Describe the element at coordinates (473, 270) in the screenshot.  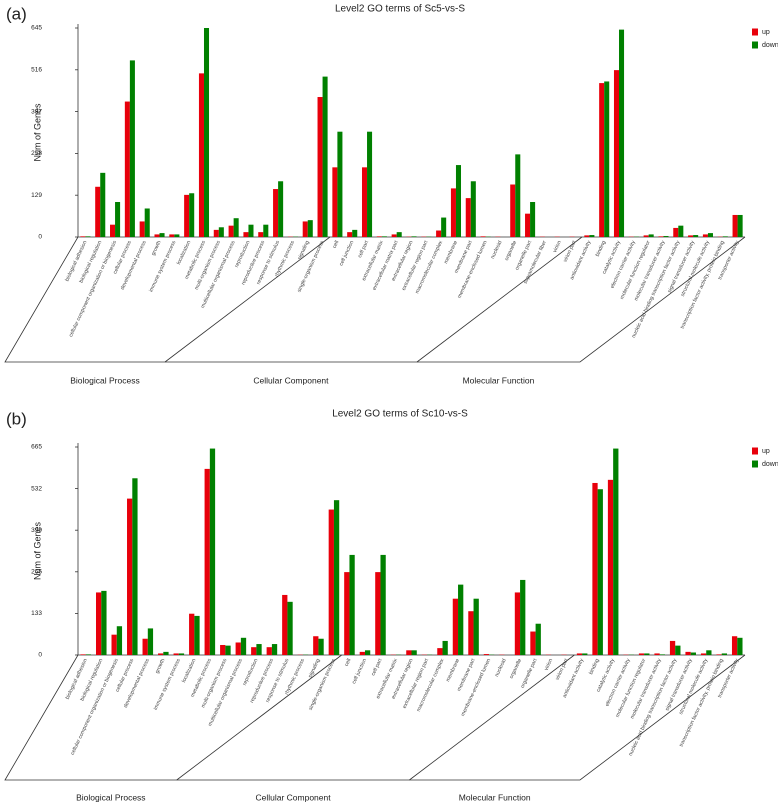
I see `x-tick-label: membrane-enclosed lumen` at that location.